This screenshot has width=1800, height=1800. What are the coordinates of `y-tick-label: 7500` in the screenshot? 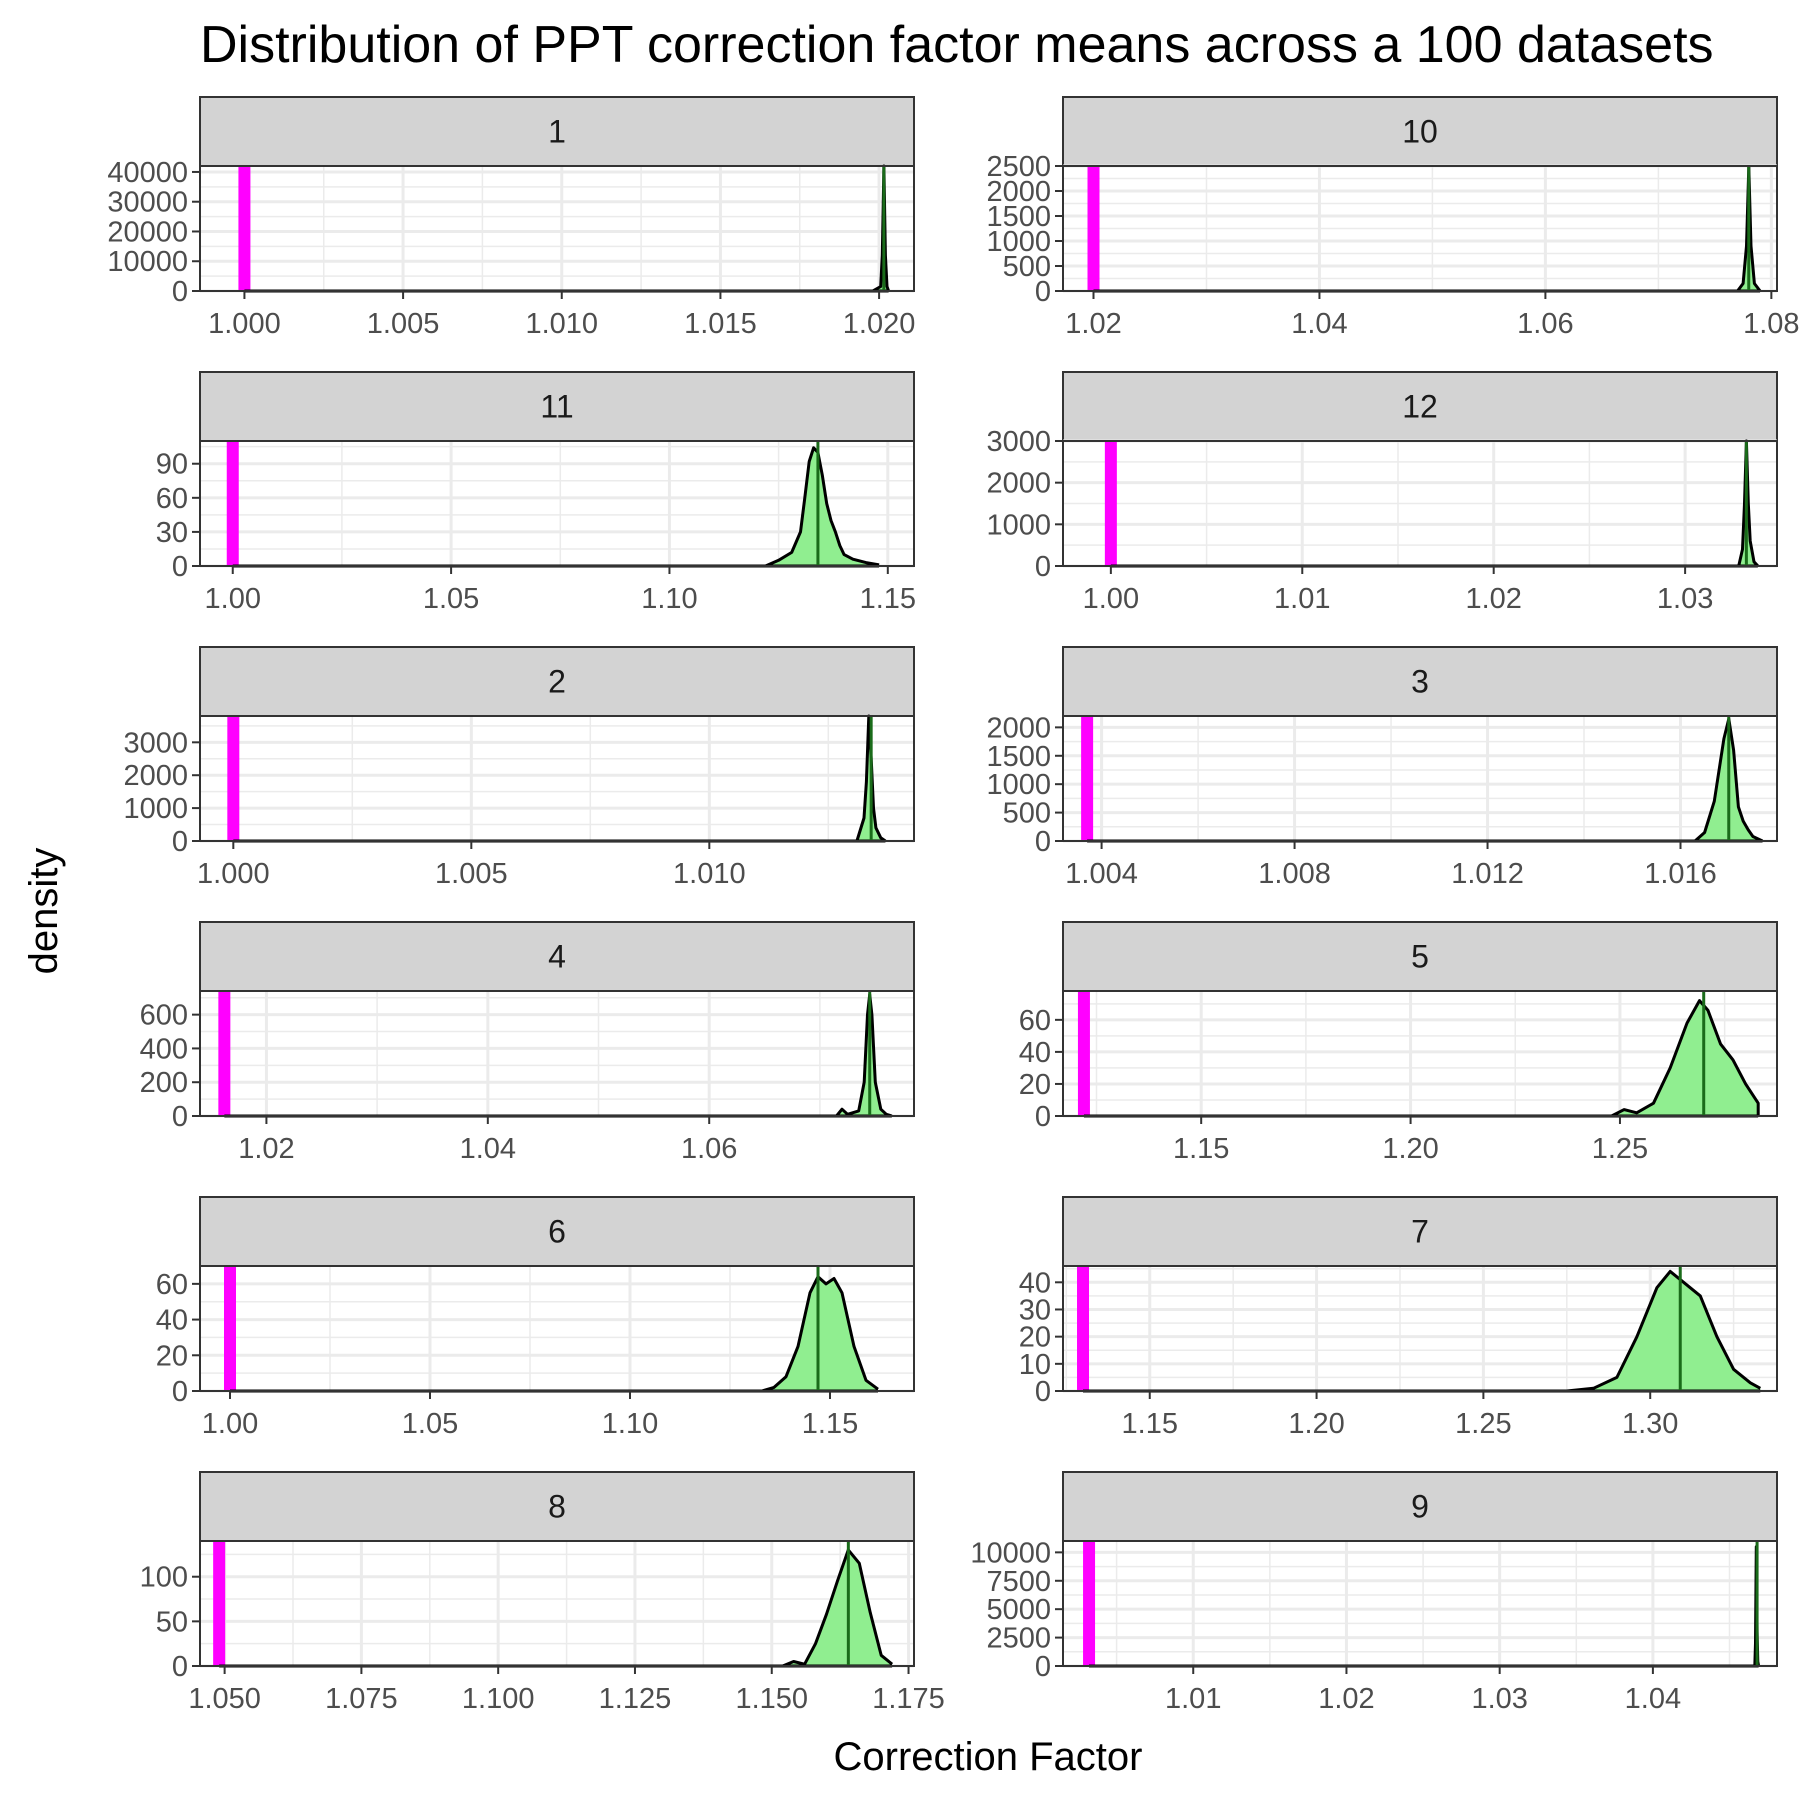 It's located at (1018, 1582).